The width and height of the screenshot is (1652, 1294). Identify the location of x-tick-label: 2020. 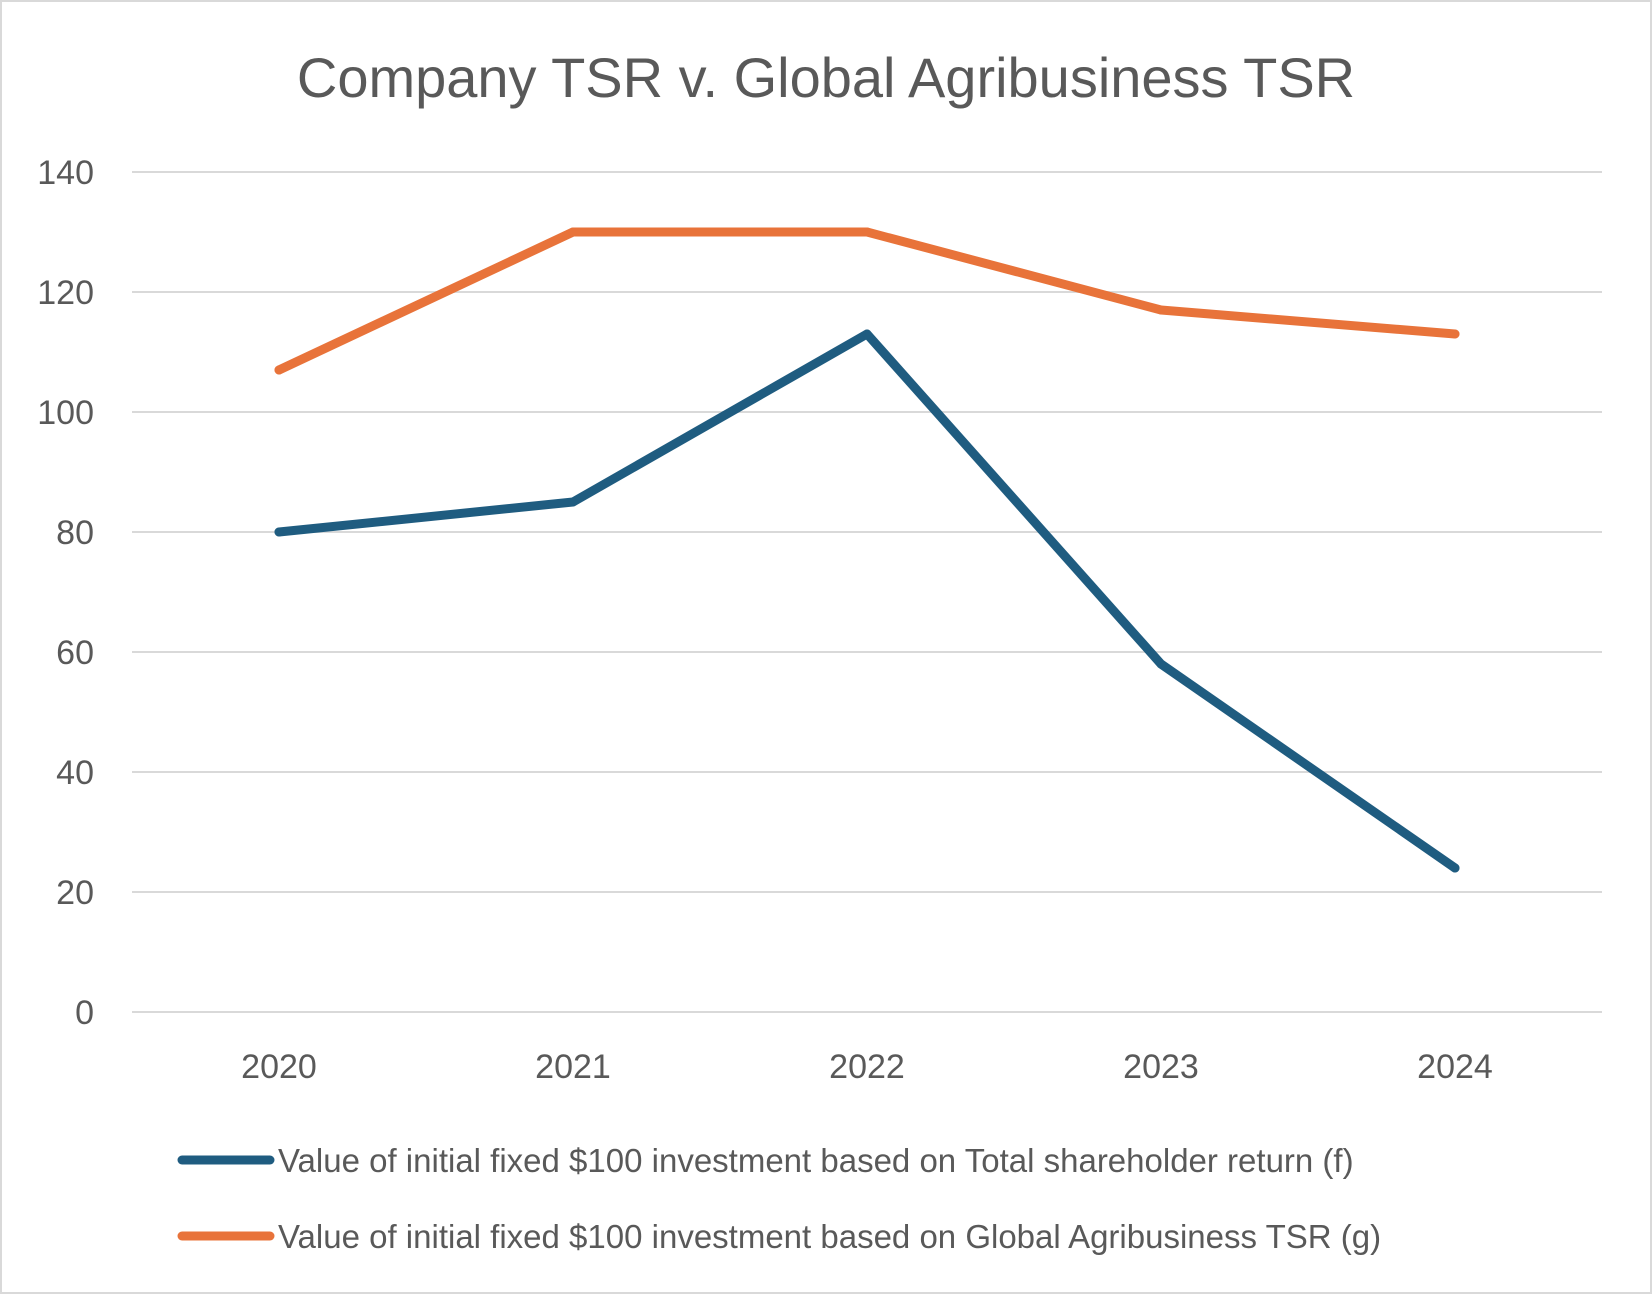
(279, 1067).